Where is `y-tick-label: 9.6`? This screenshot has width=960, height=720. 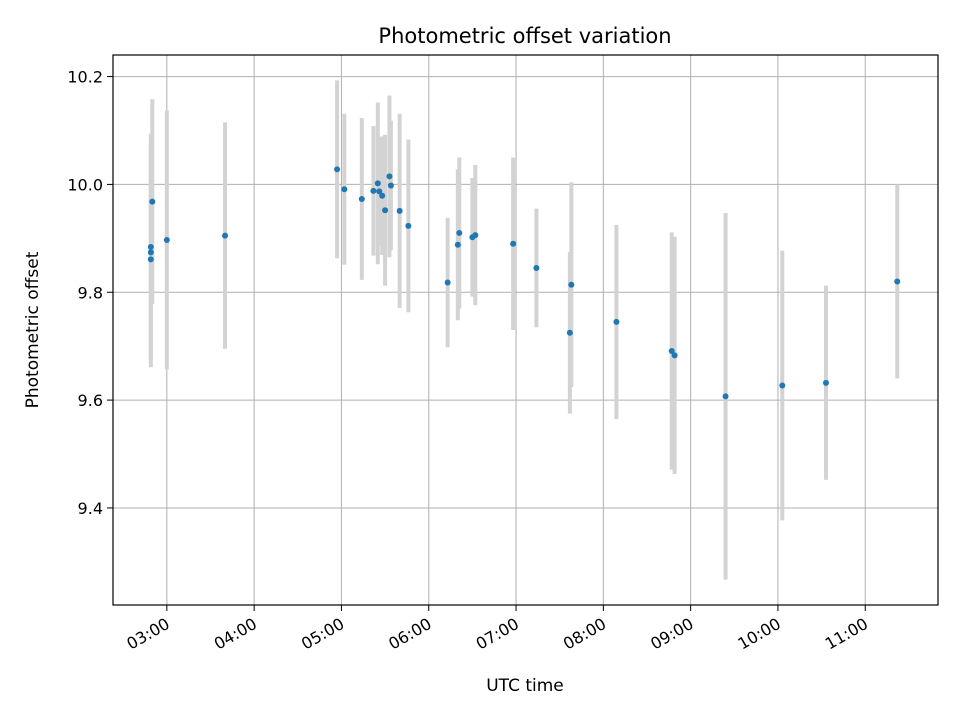 y-tick-label: 9.6 is located at coordinates (90, 400).